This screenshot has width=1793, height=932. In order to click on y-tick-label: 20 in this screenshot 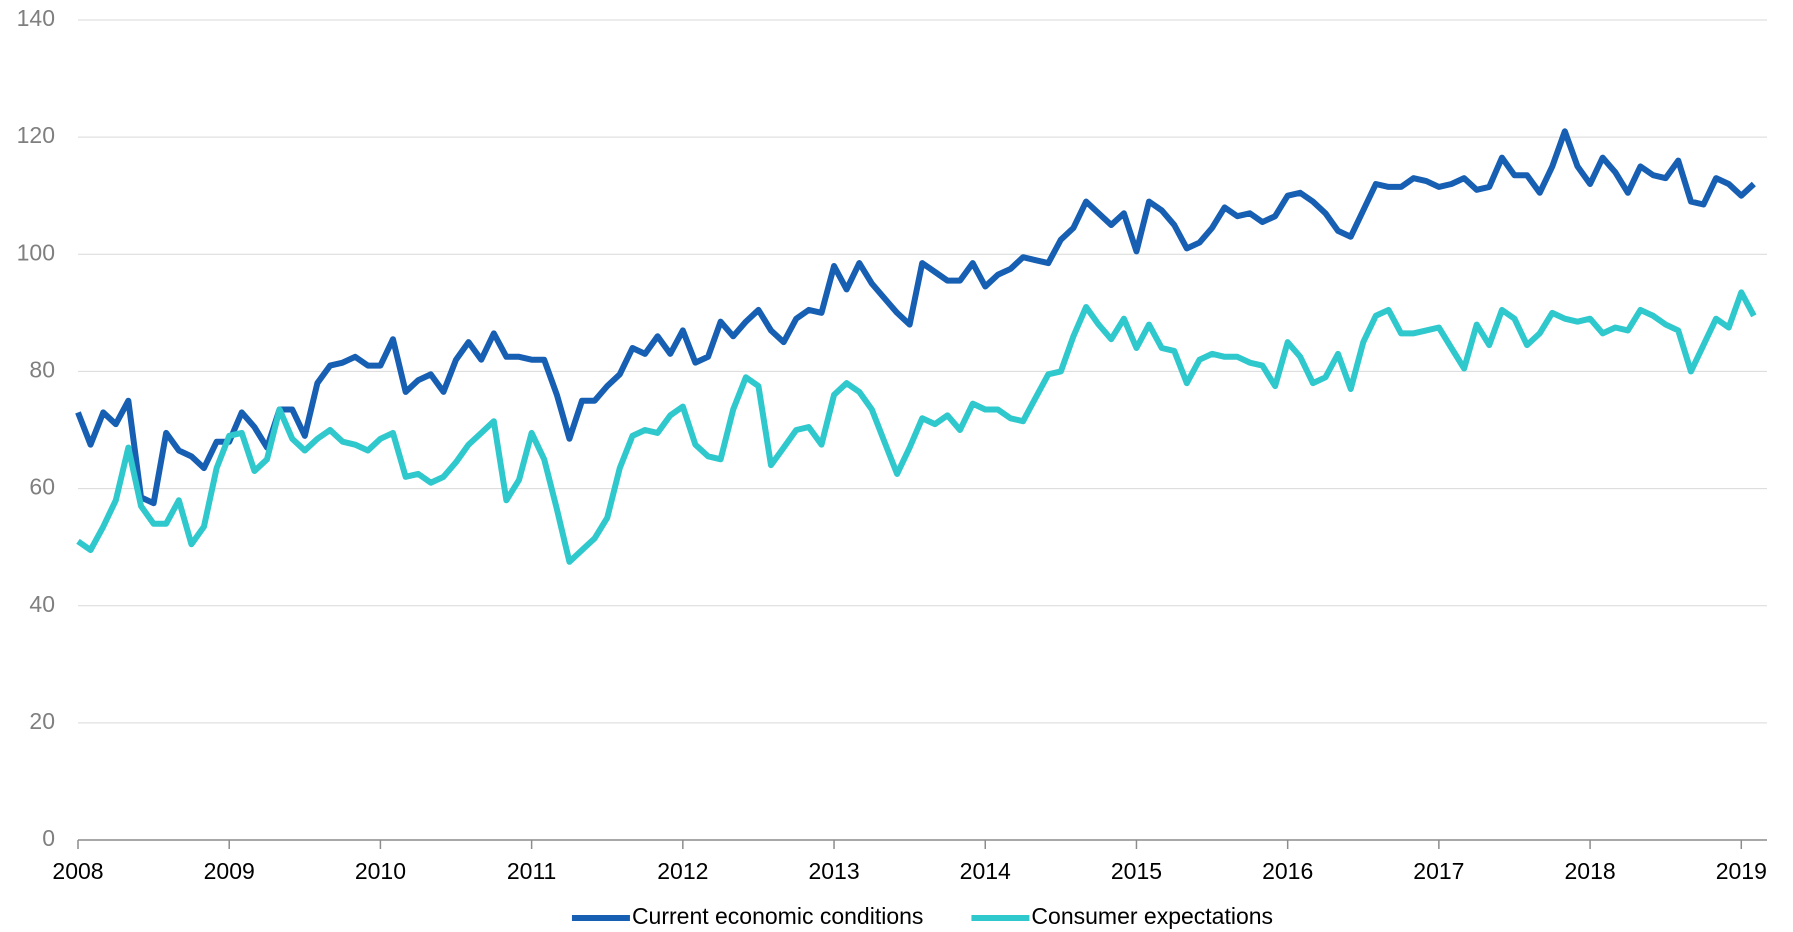, I will do `click(42, 721)`.